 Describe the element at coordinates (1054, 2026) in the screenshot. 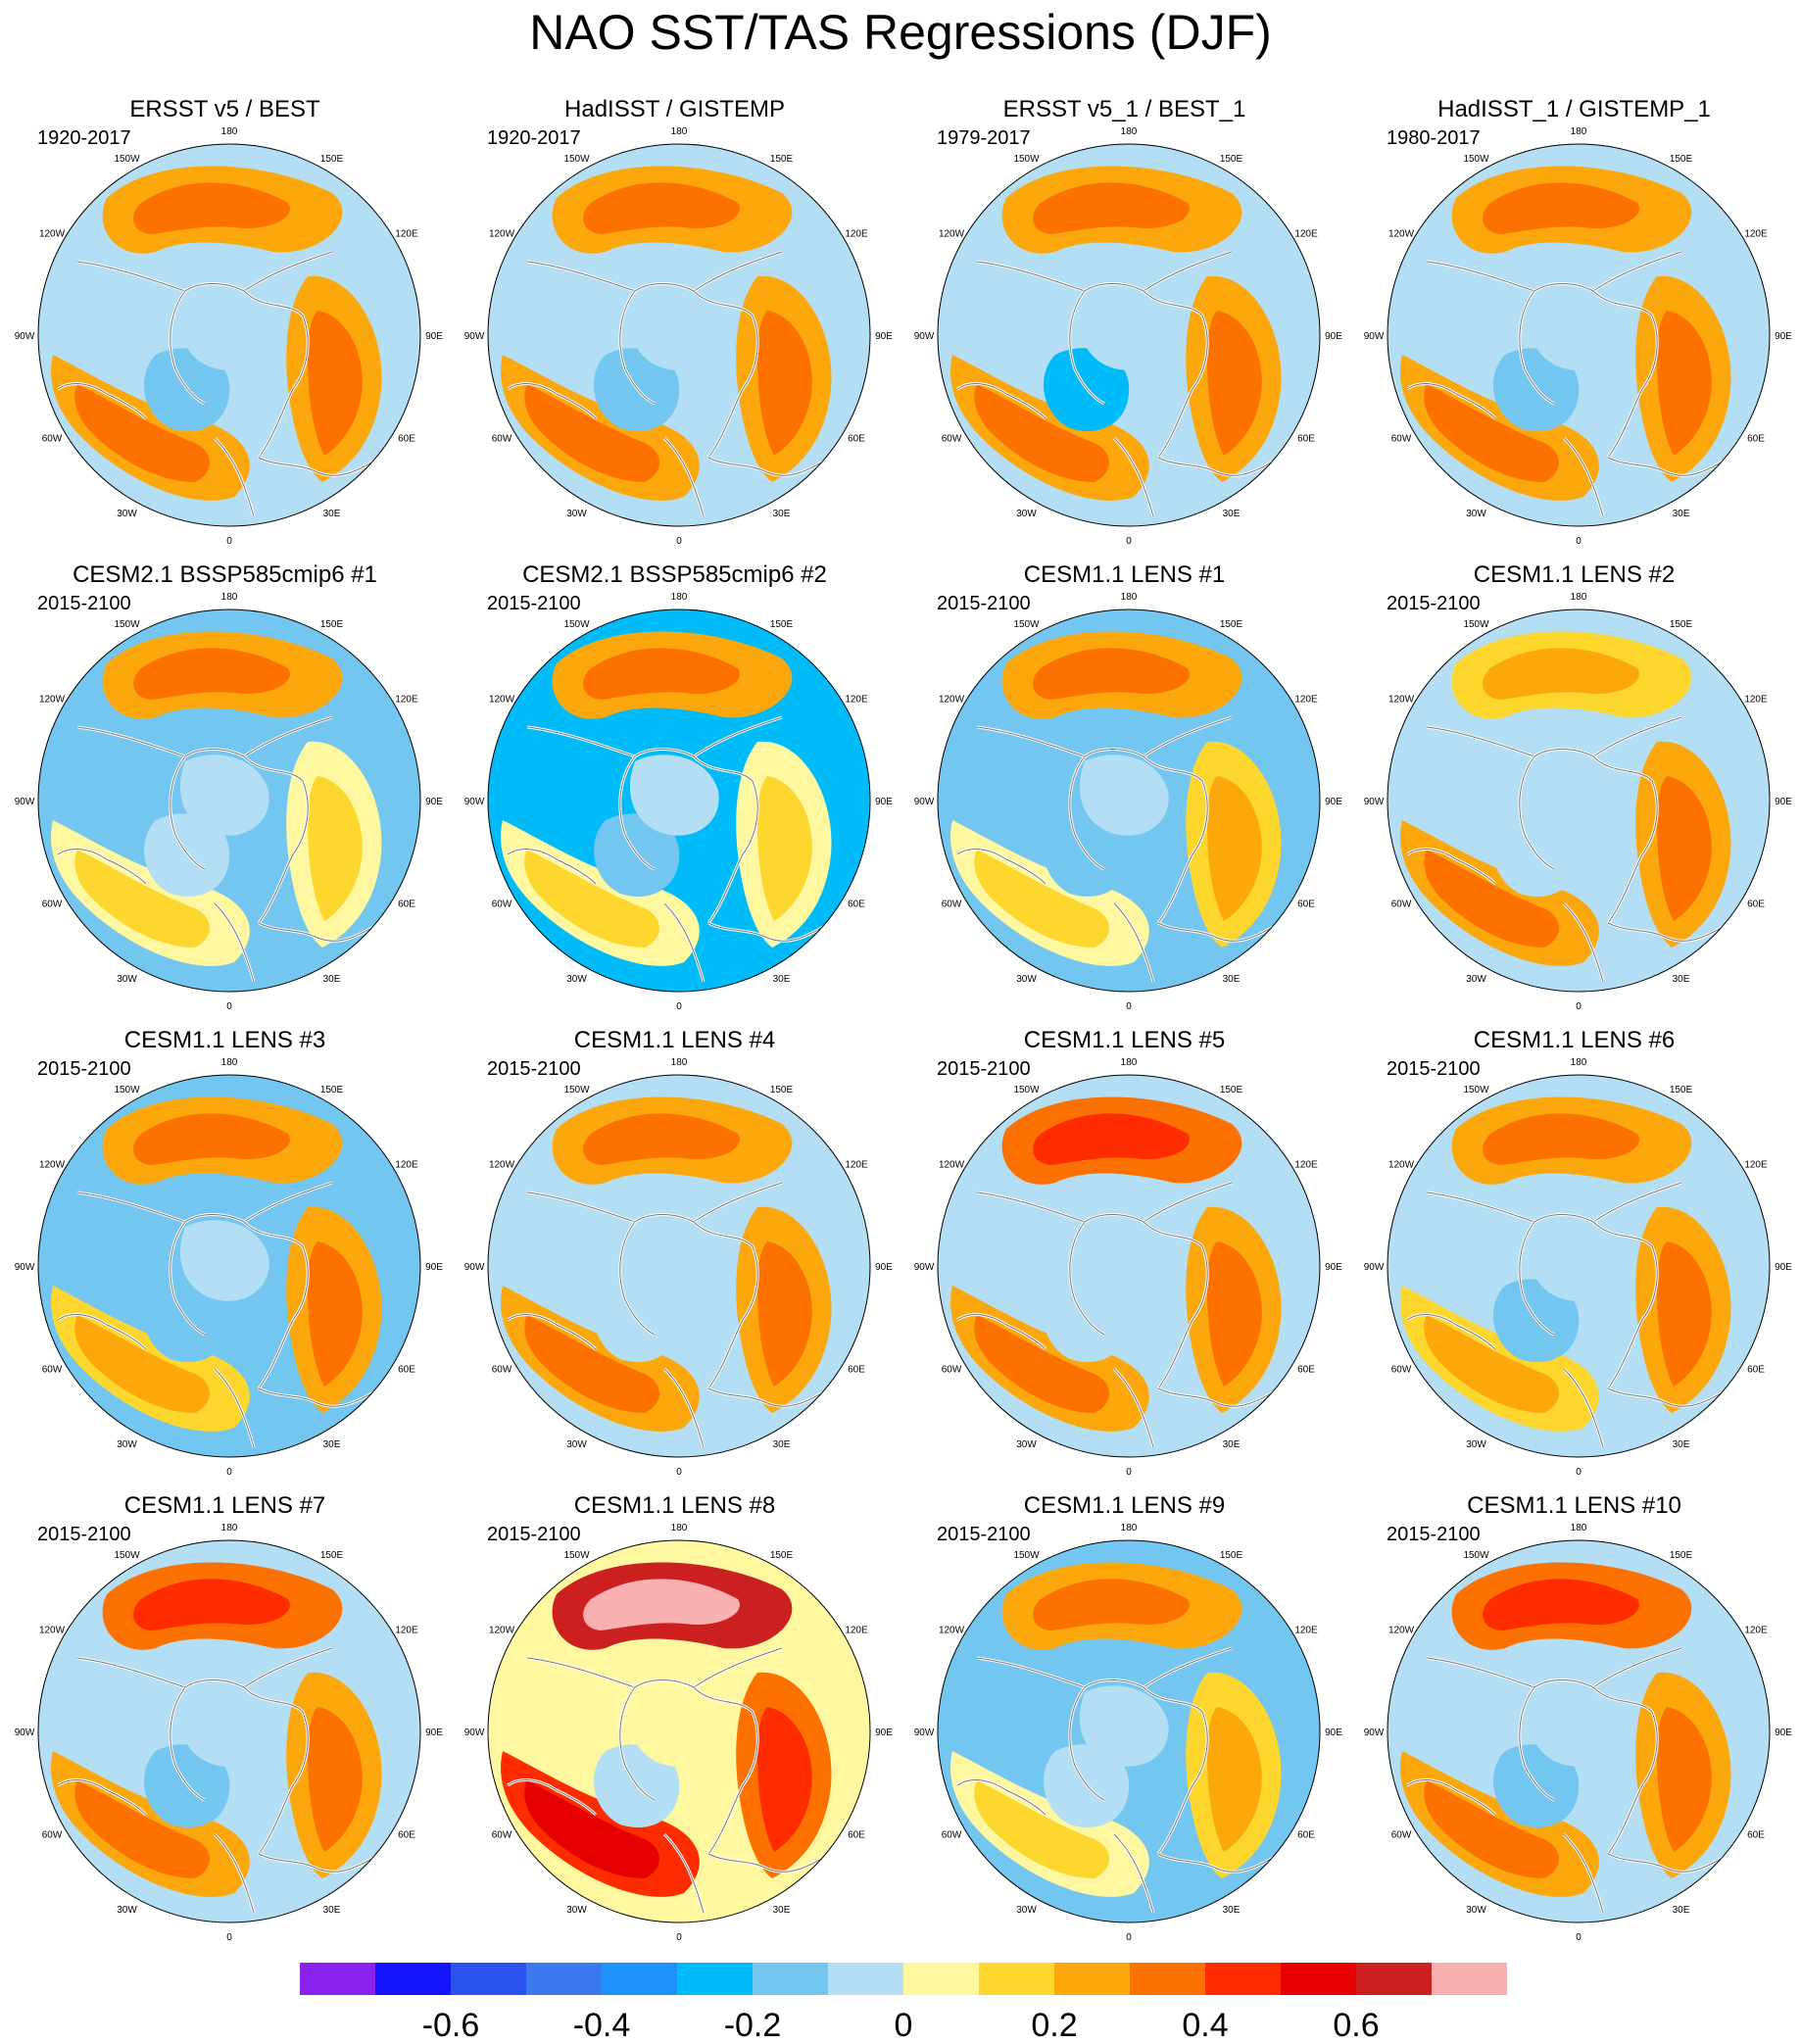

I see `colorbar-tick-label: 0.2` at that location.